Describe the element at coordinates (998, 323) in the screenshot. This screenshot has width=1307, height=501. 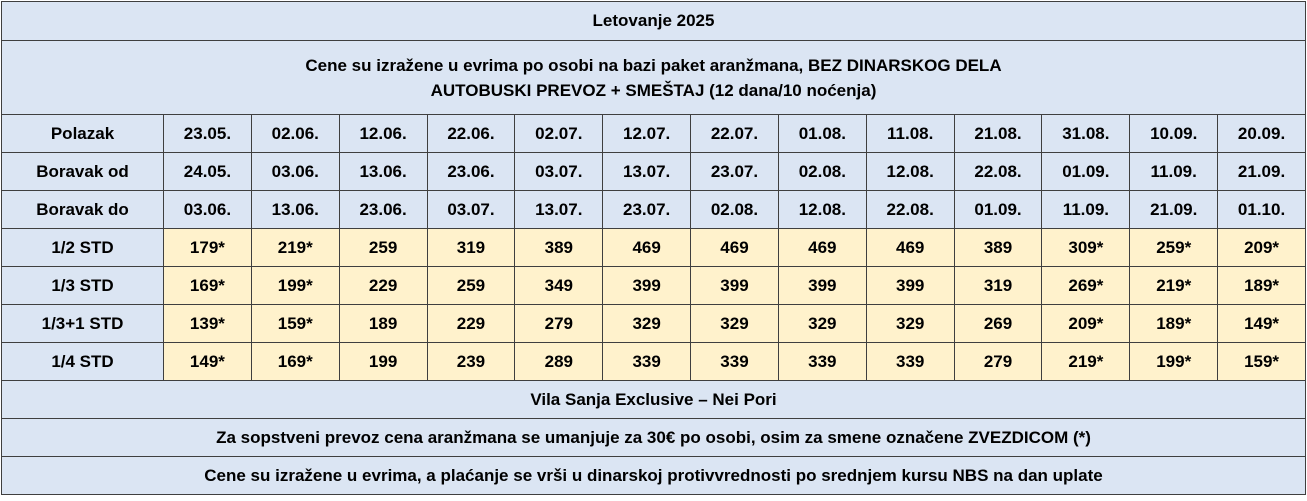
I see `price-cell: 269` at that location.